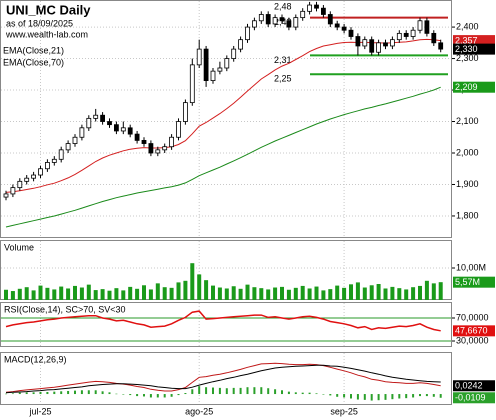  What do you see at coordinates (283, 22) in the screenshot?
I see `level-label: 2,43` at bounding box center [283, 22].